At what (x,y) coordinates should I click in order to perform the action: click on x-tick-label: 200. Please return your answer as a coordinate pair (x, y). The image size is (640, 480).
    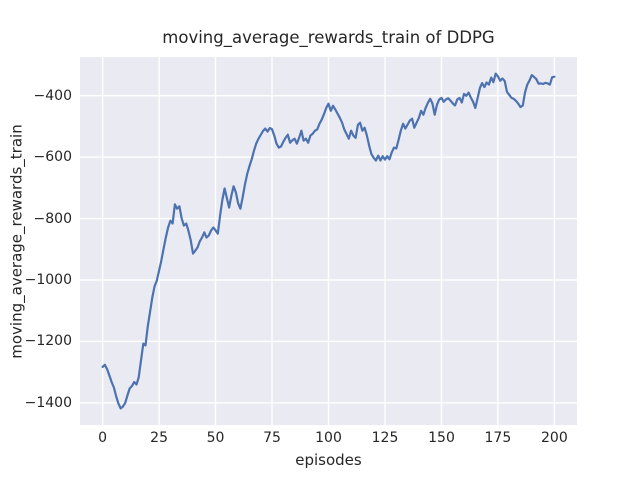
    Looking at the image, I should click on (554, 438).